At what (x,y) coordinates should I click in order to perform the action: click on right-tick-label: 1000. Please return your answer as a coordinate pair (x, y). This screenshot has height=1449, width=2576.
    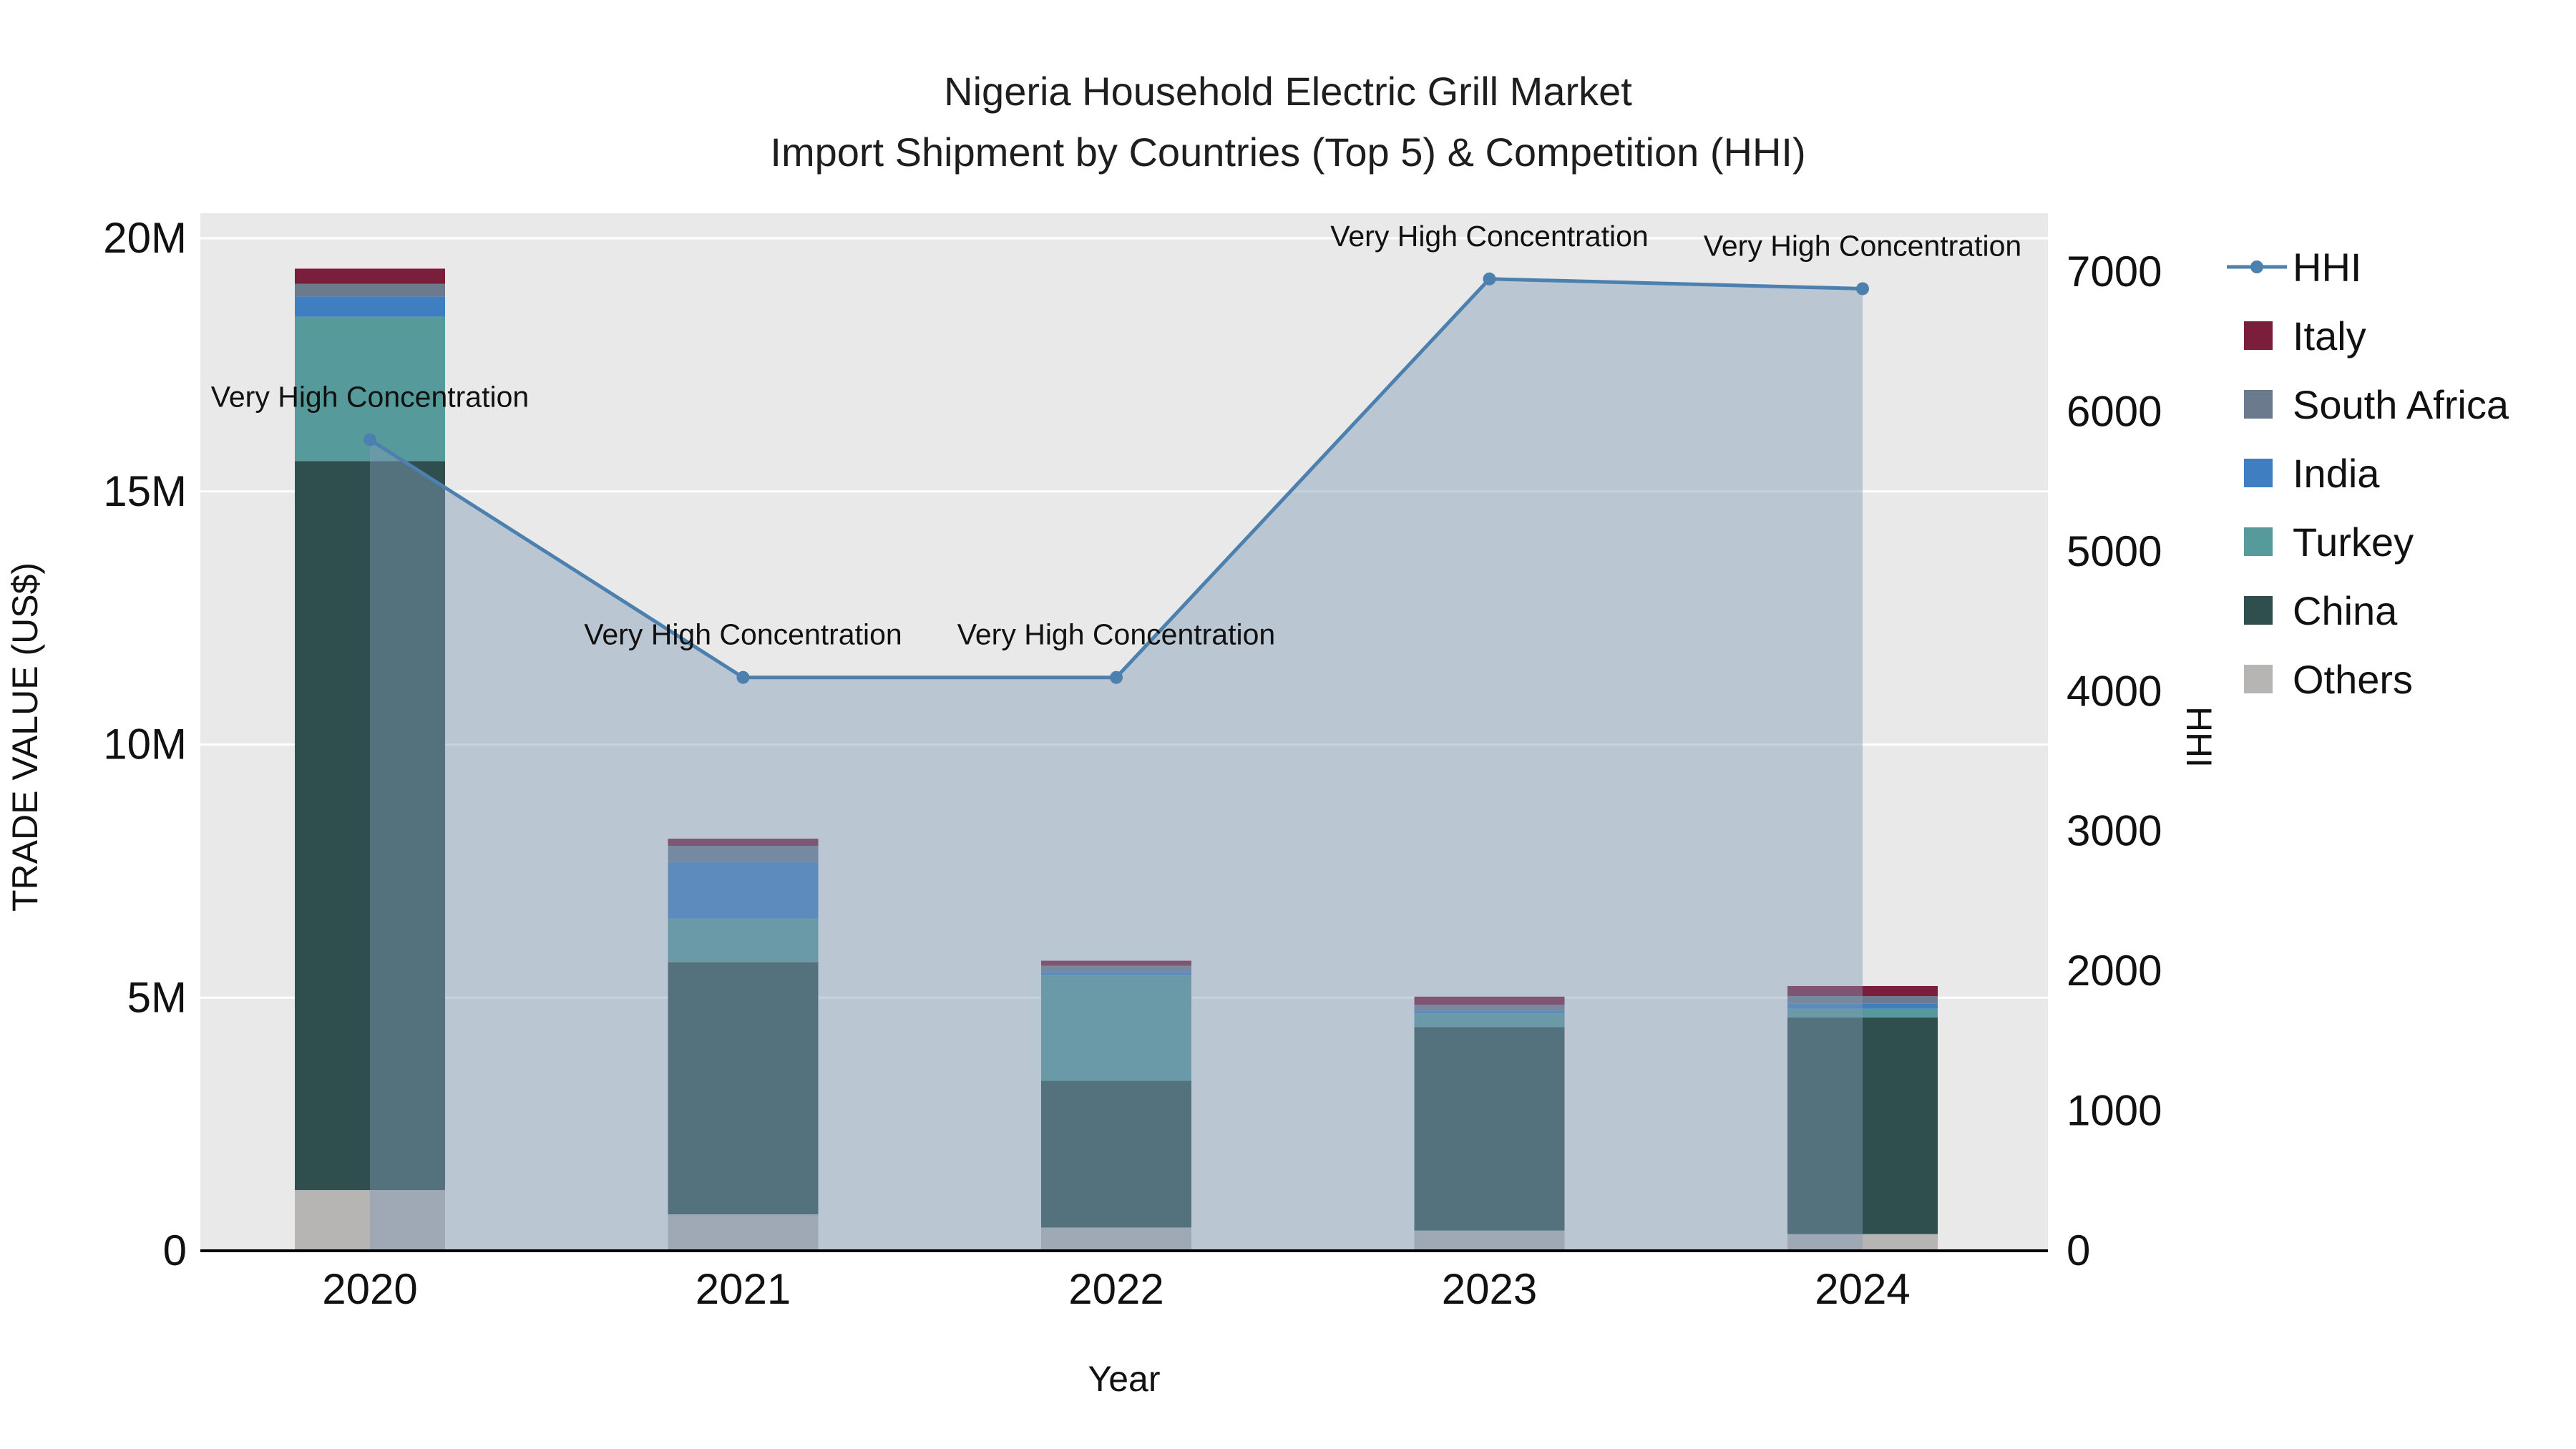
    Looking at the image, I should click on (2114, 1111).